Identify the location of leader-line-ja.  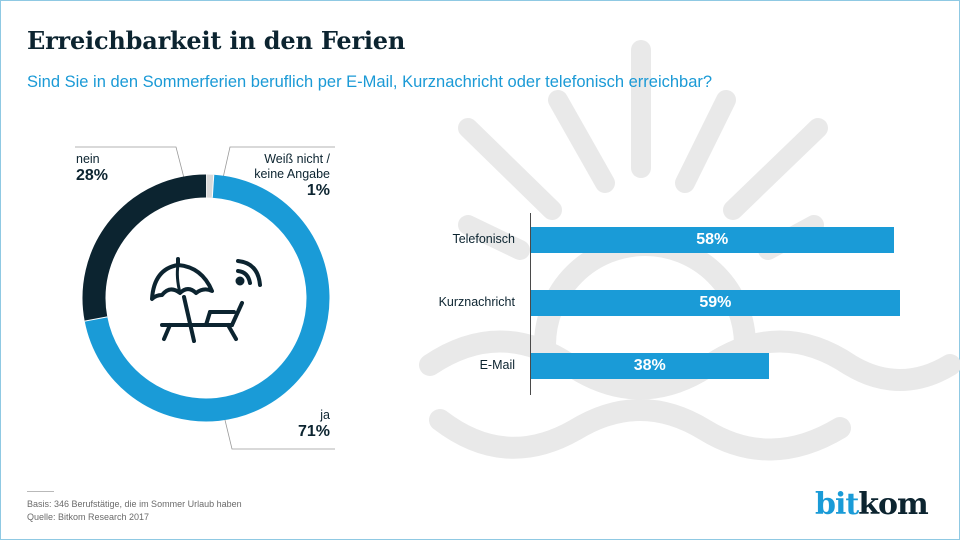
(279, 434).